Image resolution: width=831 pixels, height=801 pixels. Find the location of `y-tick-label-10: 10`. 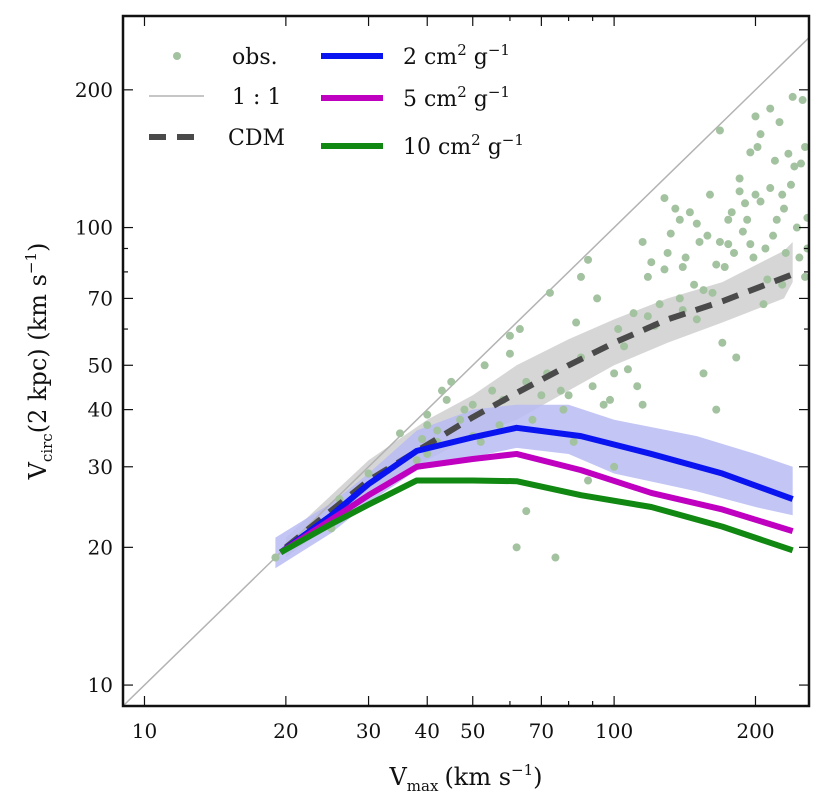

y-tick-label-10: 10 is located at coordinates (100, 685).